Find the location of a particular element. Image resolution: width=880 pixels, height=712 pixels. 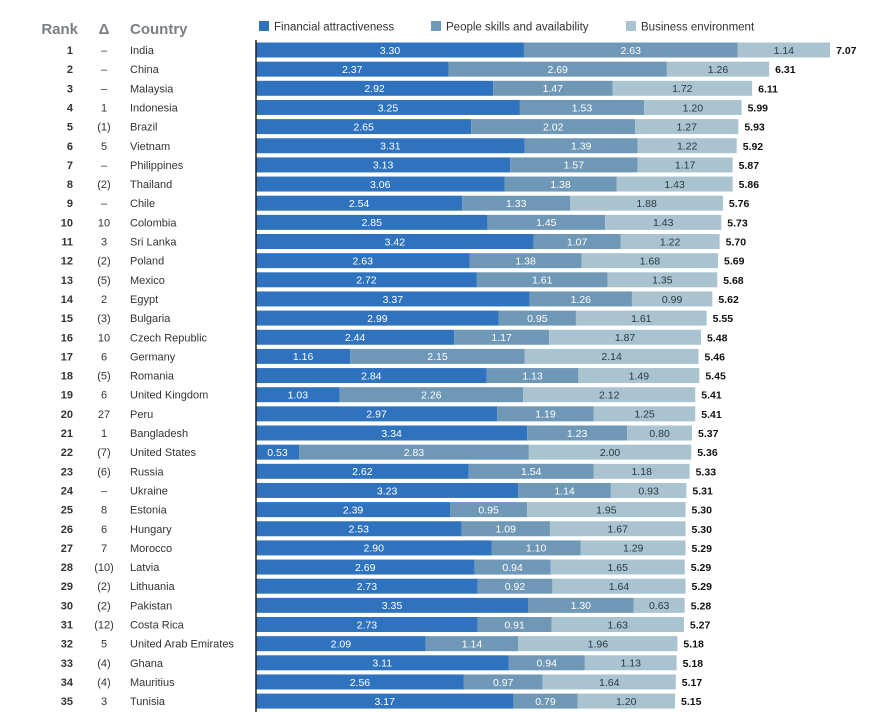

bar-value-label-business: 1.63 is located at coordinates (618, 625).